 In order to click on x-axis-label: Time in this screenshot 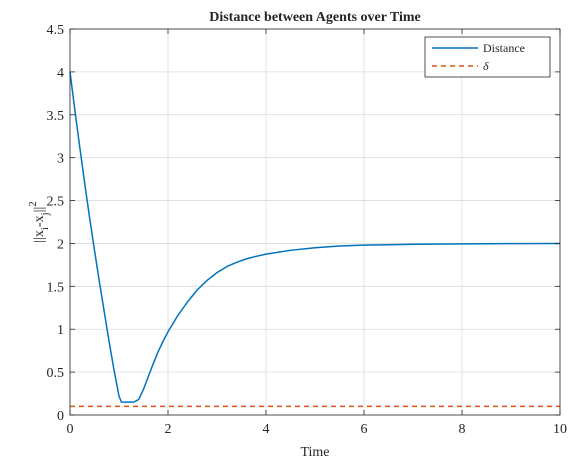, I will do `click(314, 452)`.